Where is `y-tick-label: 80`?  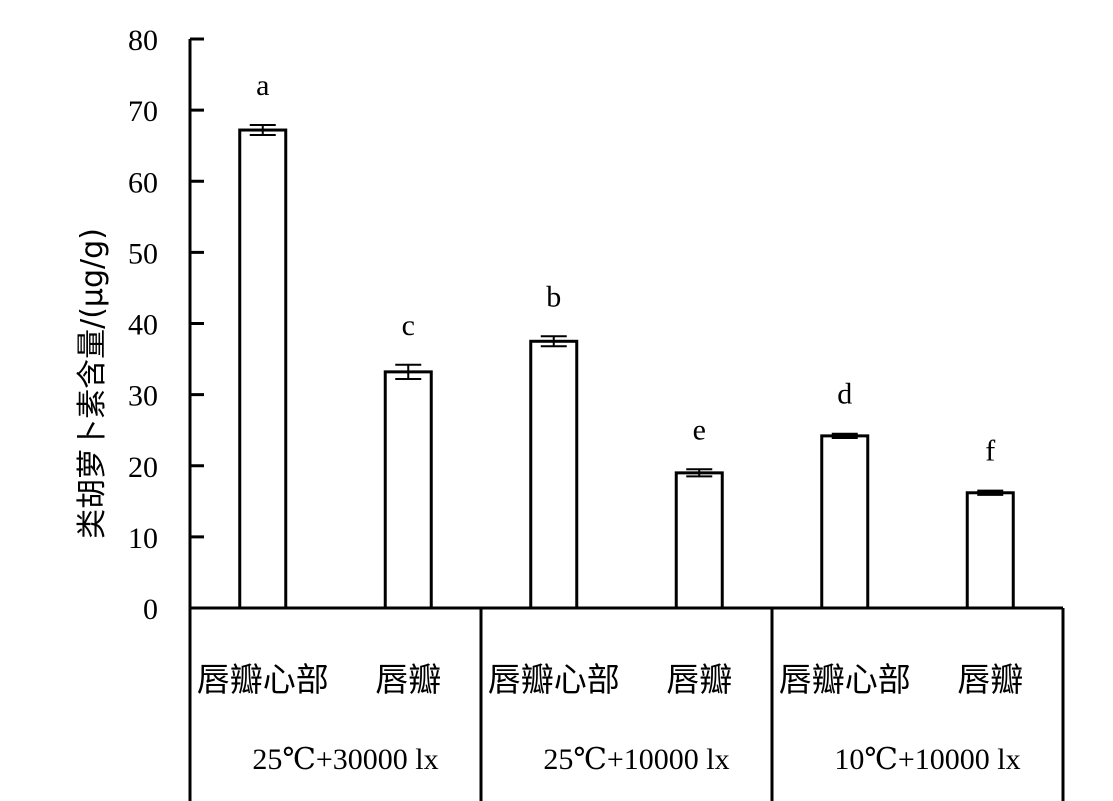 y-tick-label: 80 is located at coordinates (143, 40).